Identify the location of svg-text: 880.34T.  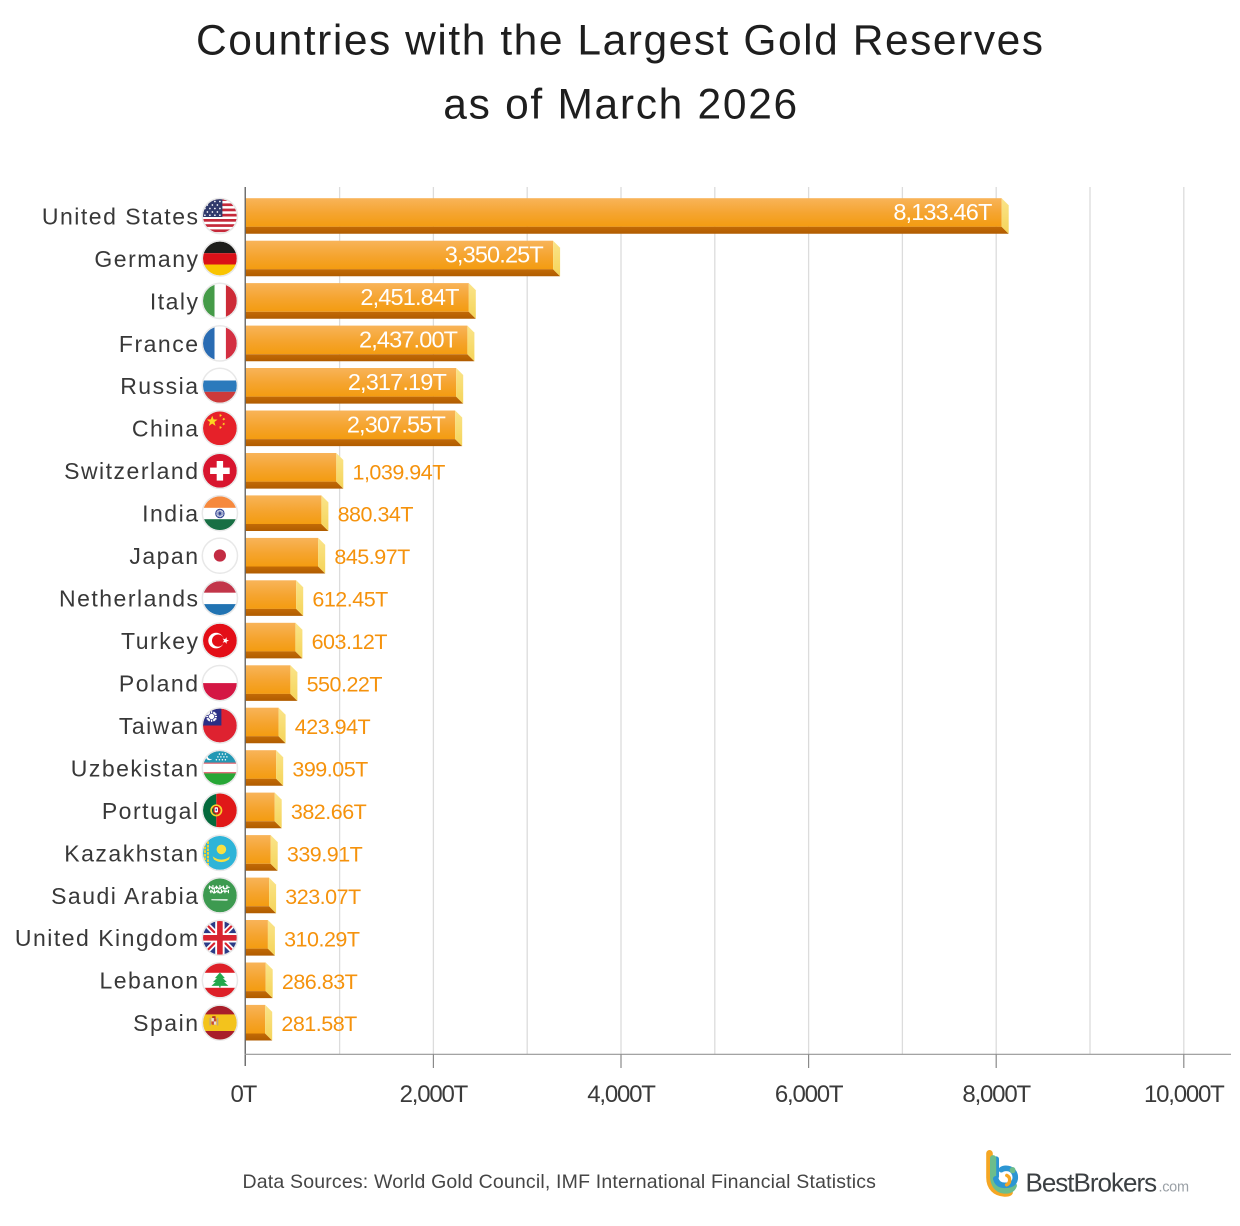
(376, 515).